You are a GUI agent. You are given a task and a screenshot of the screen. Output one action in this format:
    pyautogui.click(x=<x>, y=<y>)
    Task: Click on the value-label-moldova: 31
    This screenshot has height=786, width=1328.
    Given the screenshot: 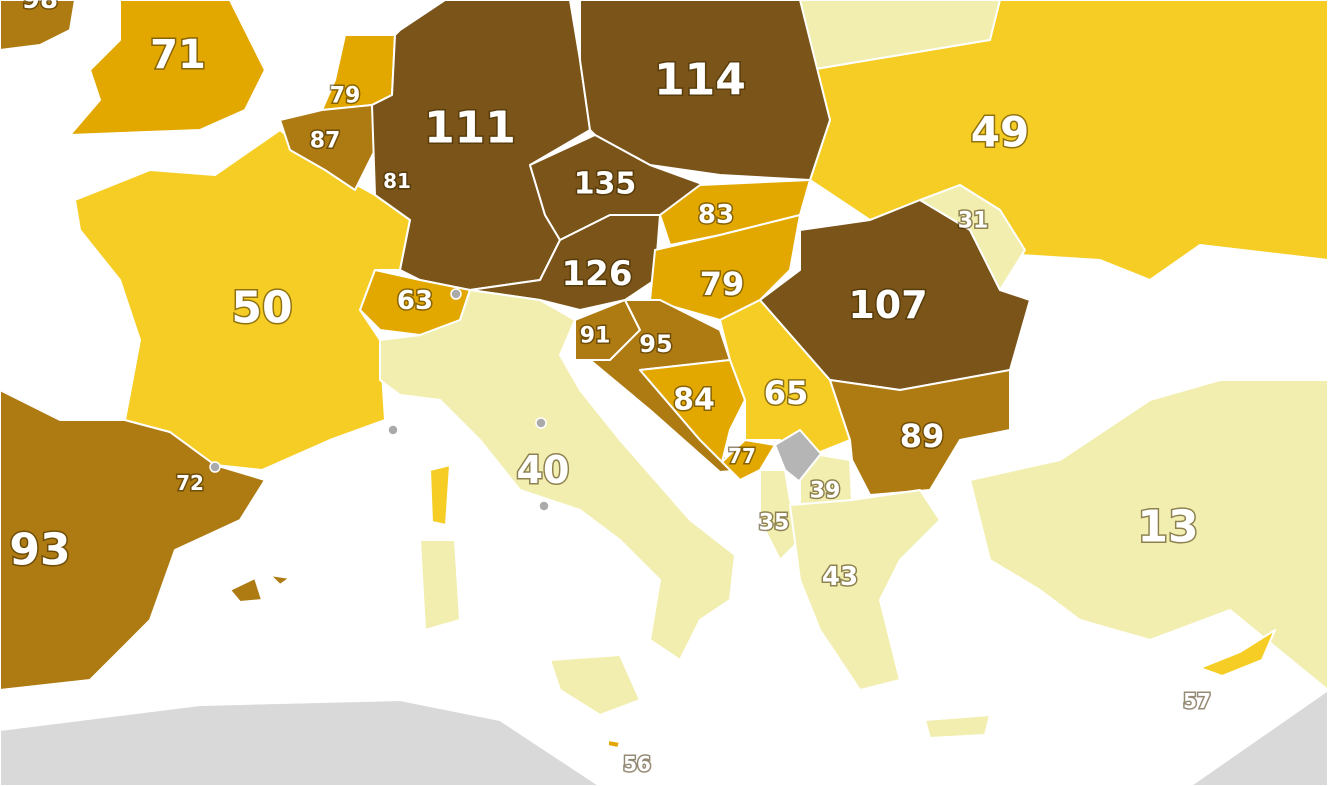 What is the action you would take?
    pyautogui.click(x=973, y=221)
    